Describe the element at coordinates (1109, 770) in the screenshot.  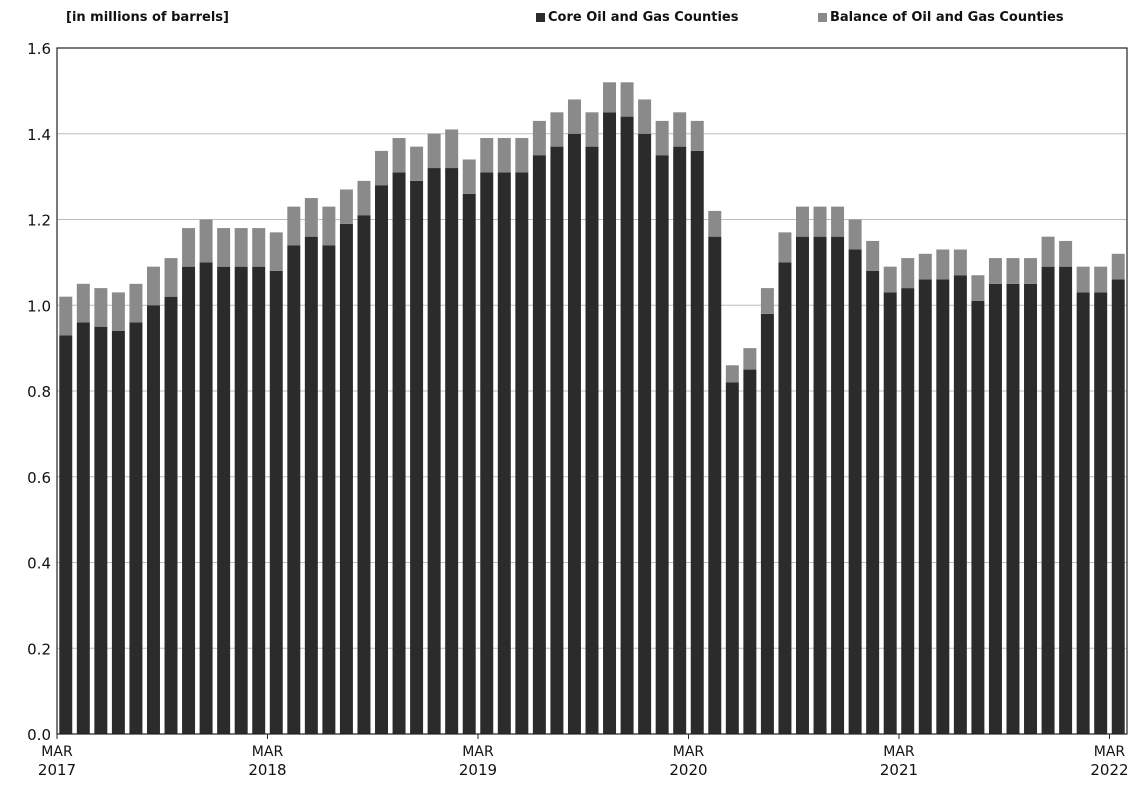
I see `x-tick-label-year: 2022` at that location.